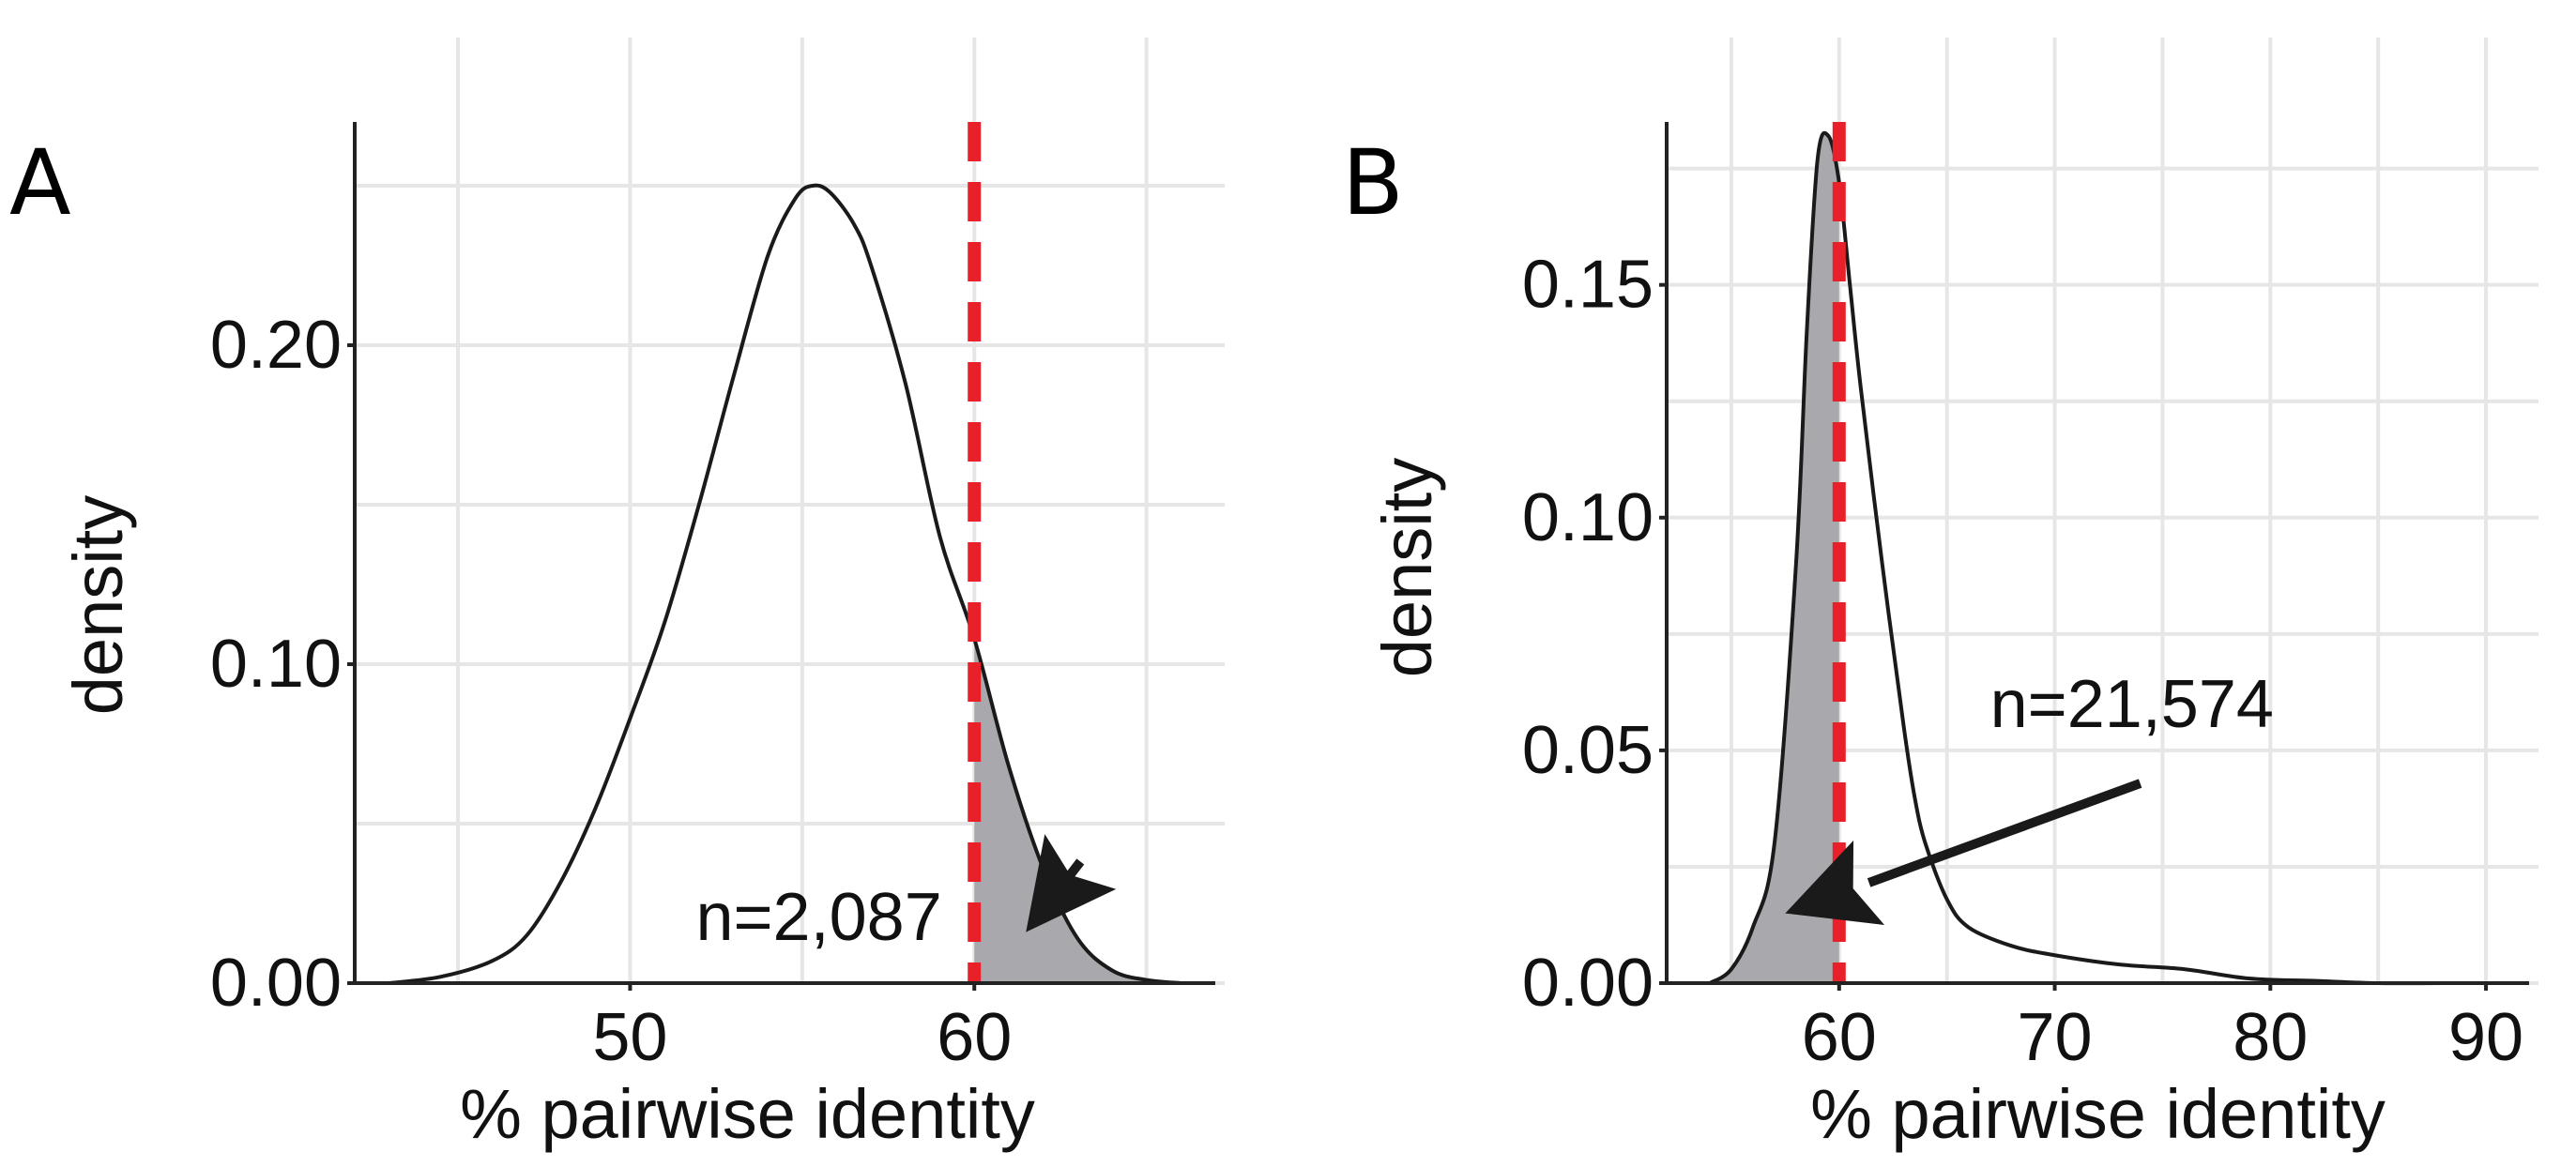 This screenshot has height=1167, width=2576. I want to click on panel-b-y-axis-title: density, so click(1407, 567).